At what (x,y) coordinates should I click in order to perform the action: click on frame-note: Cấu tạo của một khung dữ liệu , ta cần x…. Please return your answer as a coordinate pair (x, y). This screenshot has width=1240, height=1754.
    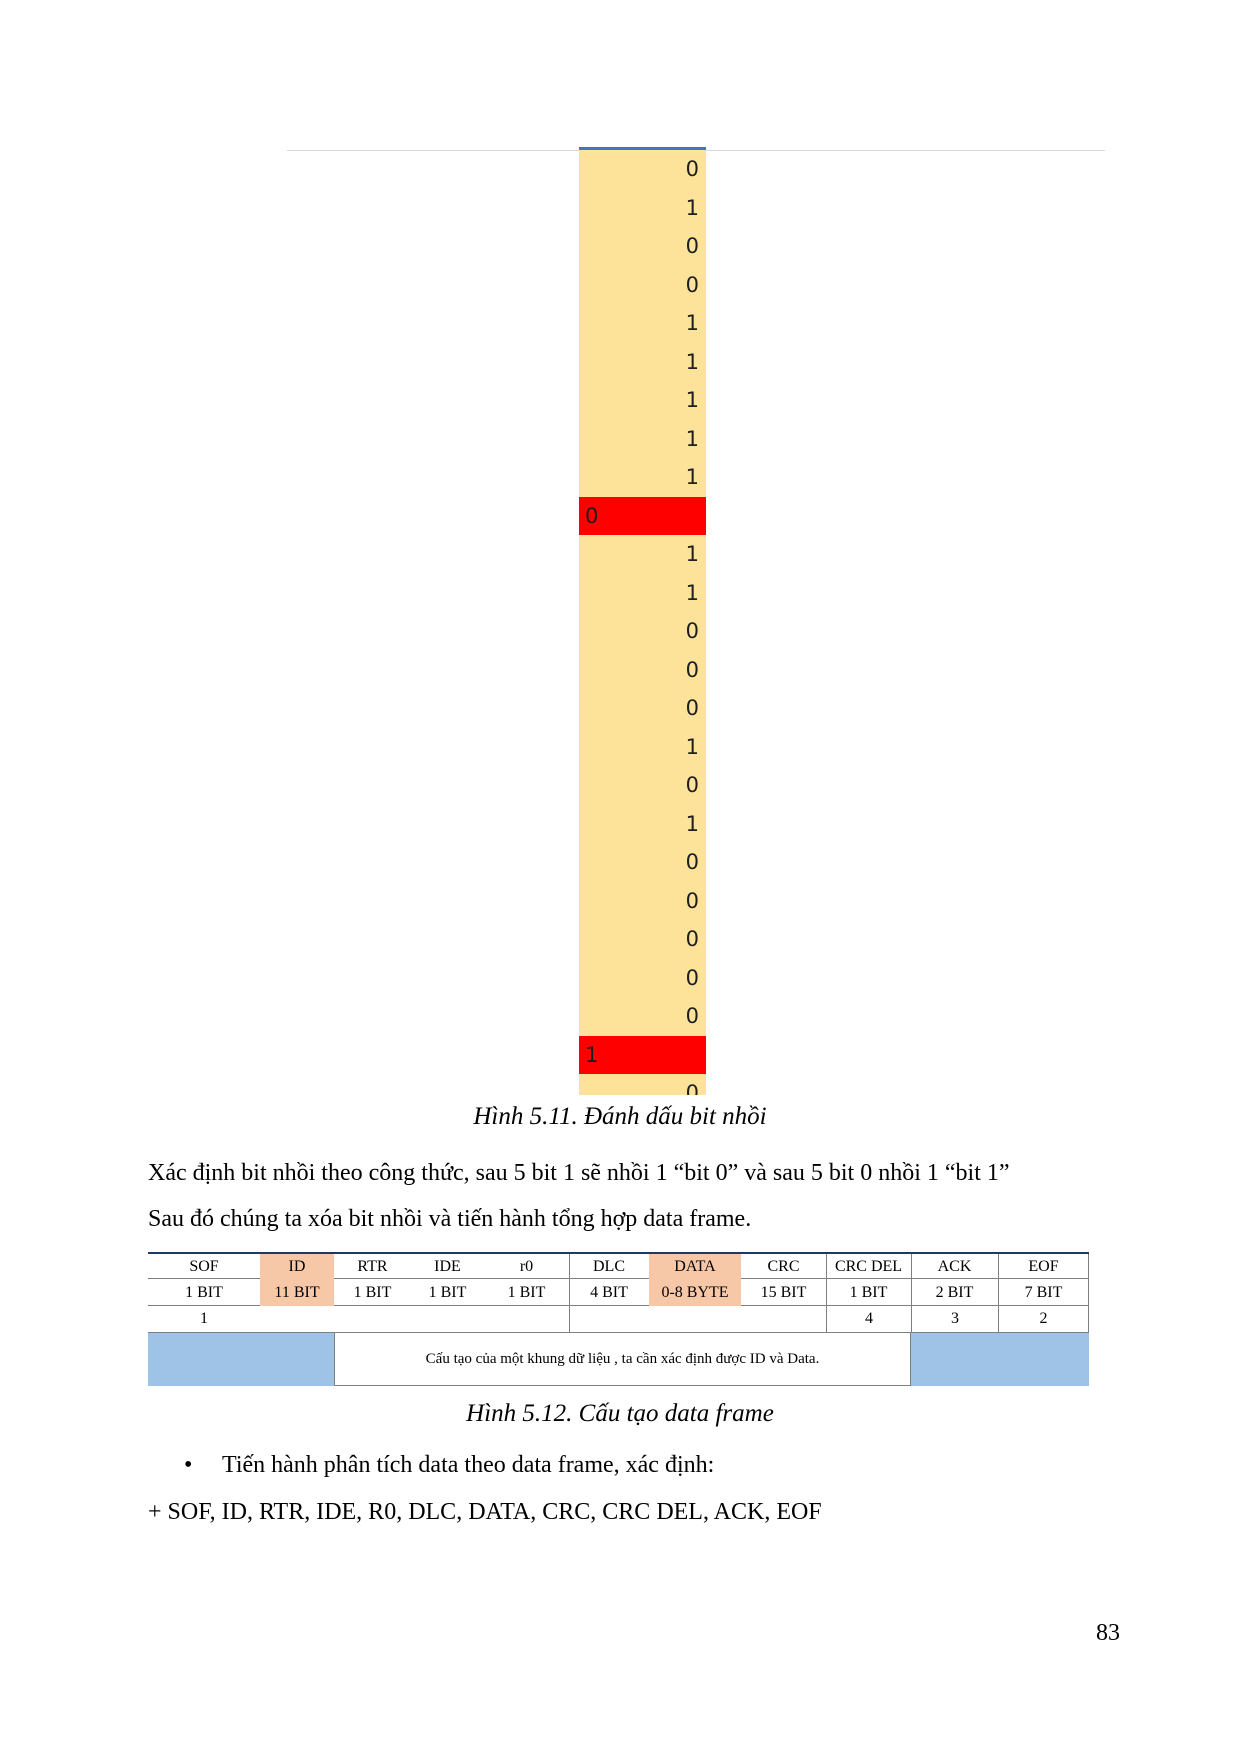
    Looking at the image, I should click on (622, 1359).